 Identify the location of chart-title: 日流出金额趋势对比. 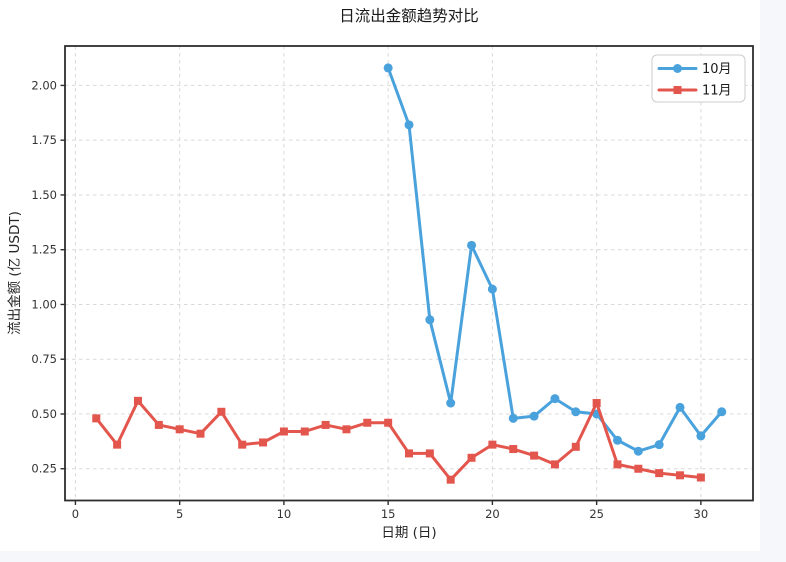
(409, 16).